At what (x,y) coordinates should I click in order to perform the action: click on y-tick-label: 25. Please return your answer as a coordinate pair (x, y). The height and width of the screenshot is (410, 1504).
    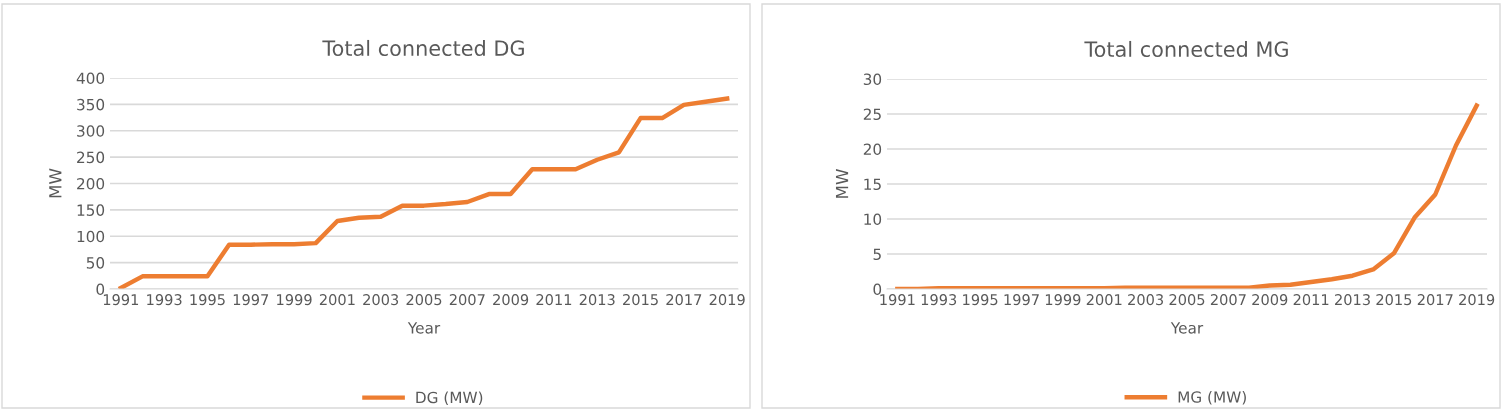
    Looking at the image, I should click on (872, 114).